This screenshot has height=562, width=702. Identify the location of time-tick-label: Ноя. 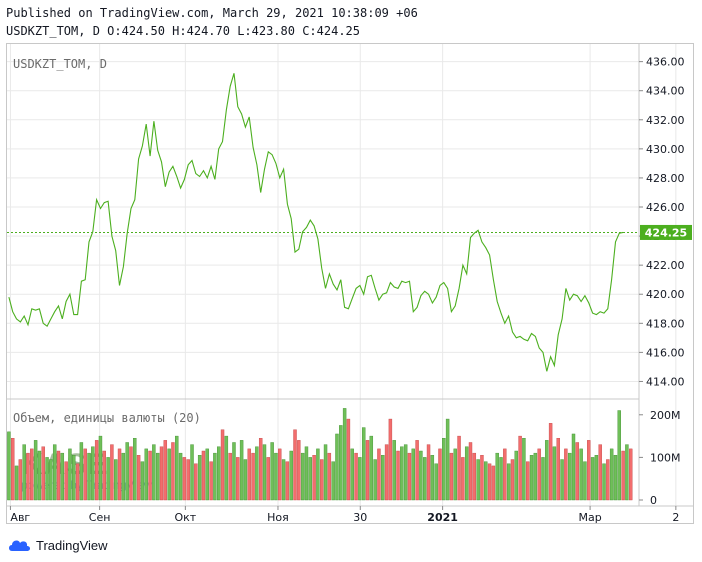
(278, 517).